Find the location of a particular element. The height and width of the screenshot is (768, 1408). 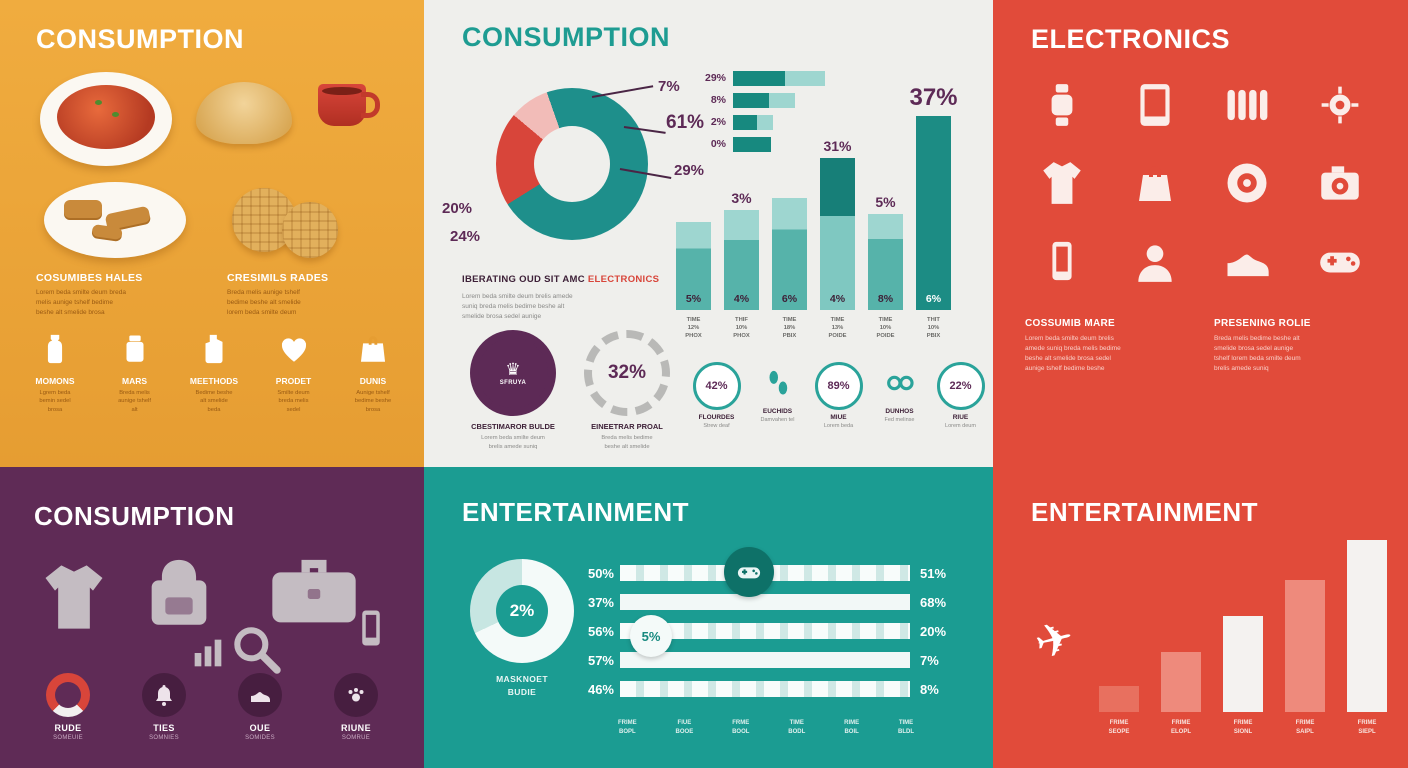

mini-bar-label: 8% is located at coordinates (718, 100).